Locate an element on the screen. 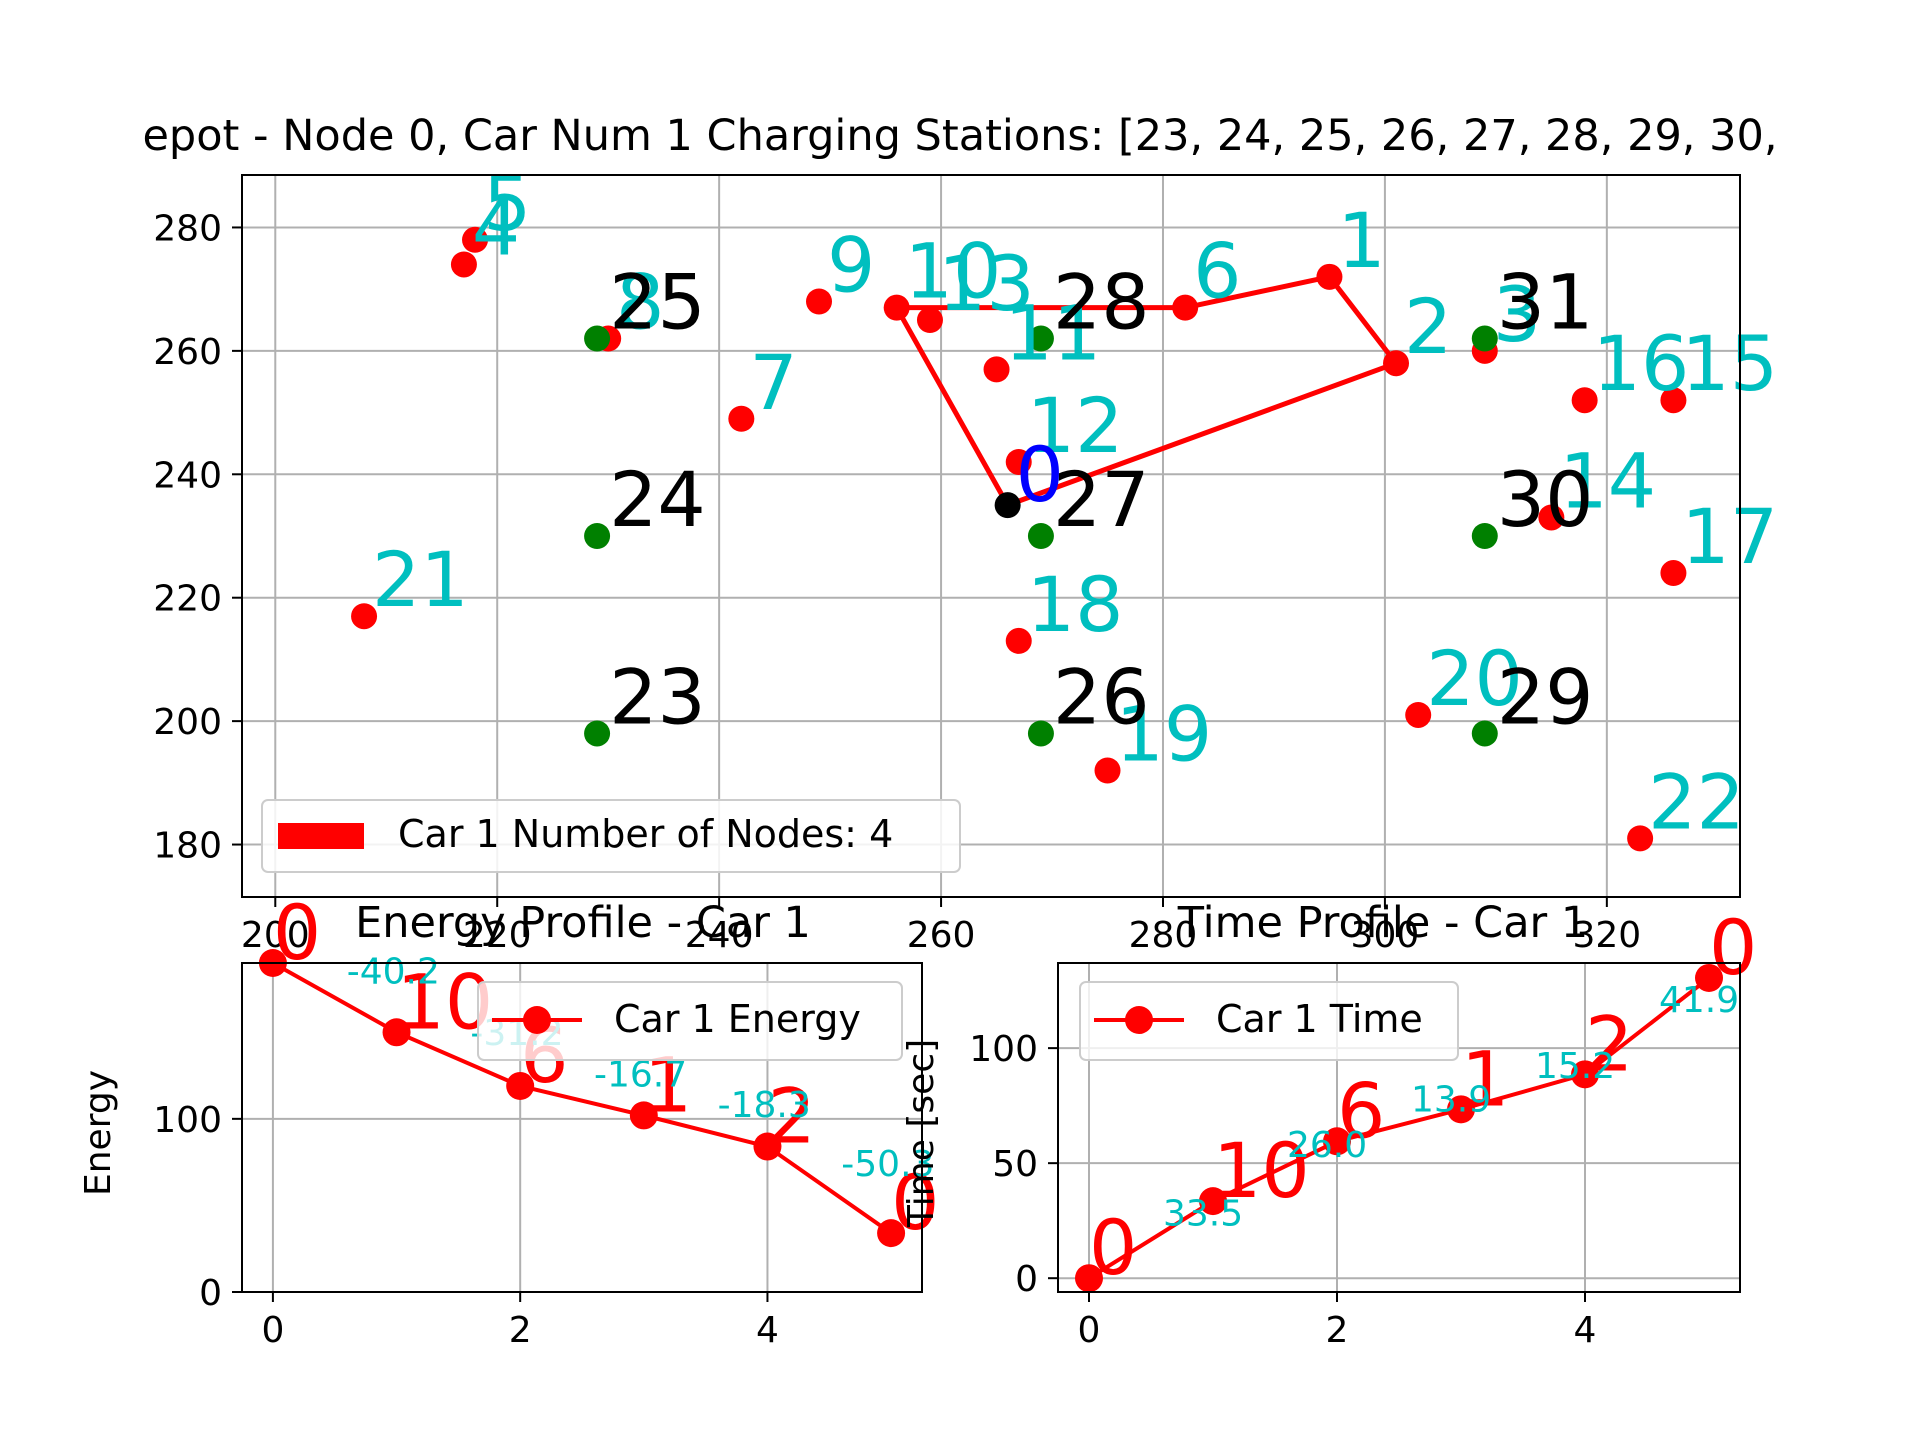 Image resolution: width=1920 pixels, height=1440 pixels. customer-node-label: 20 is located at coordinates (1474, 678).